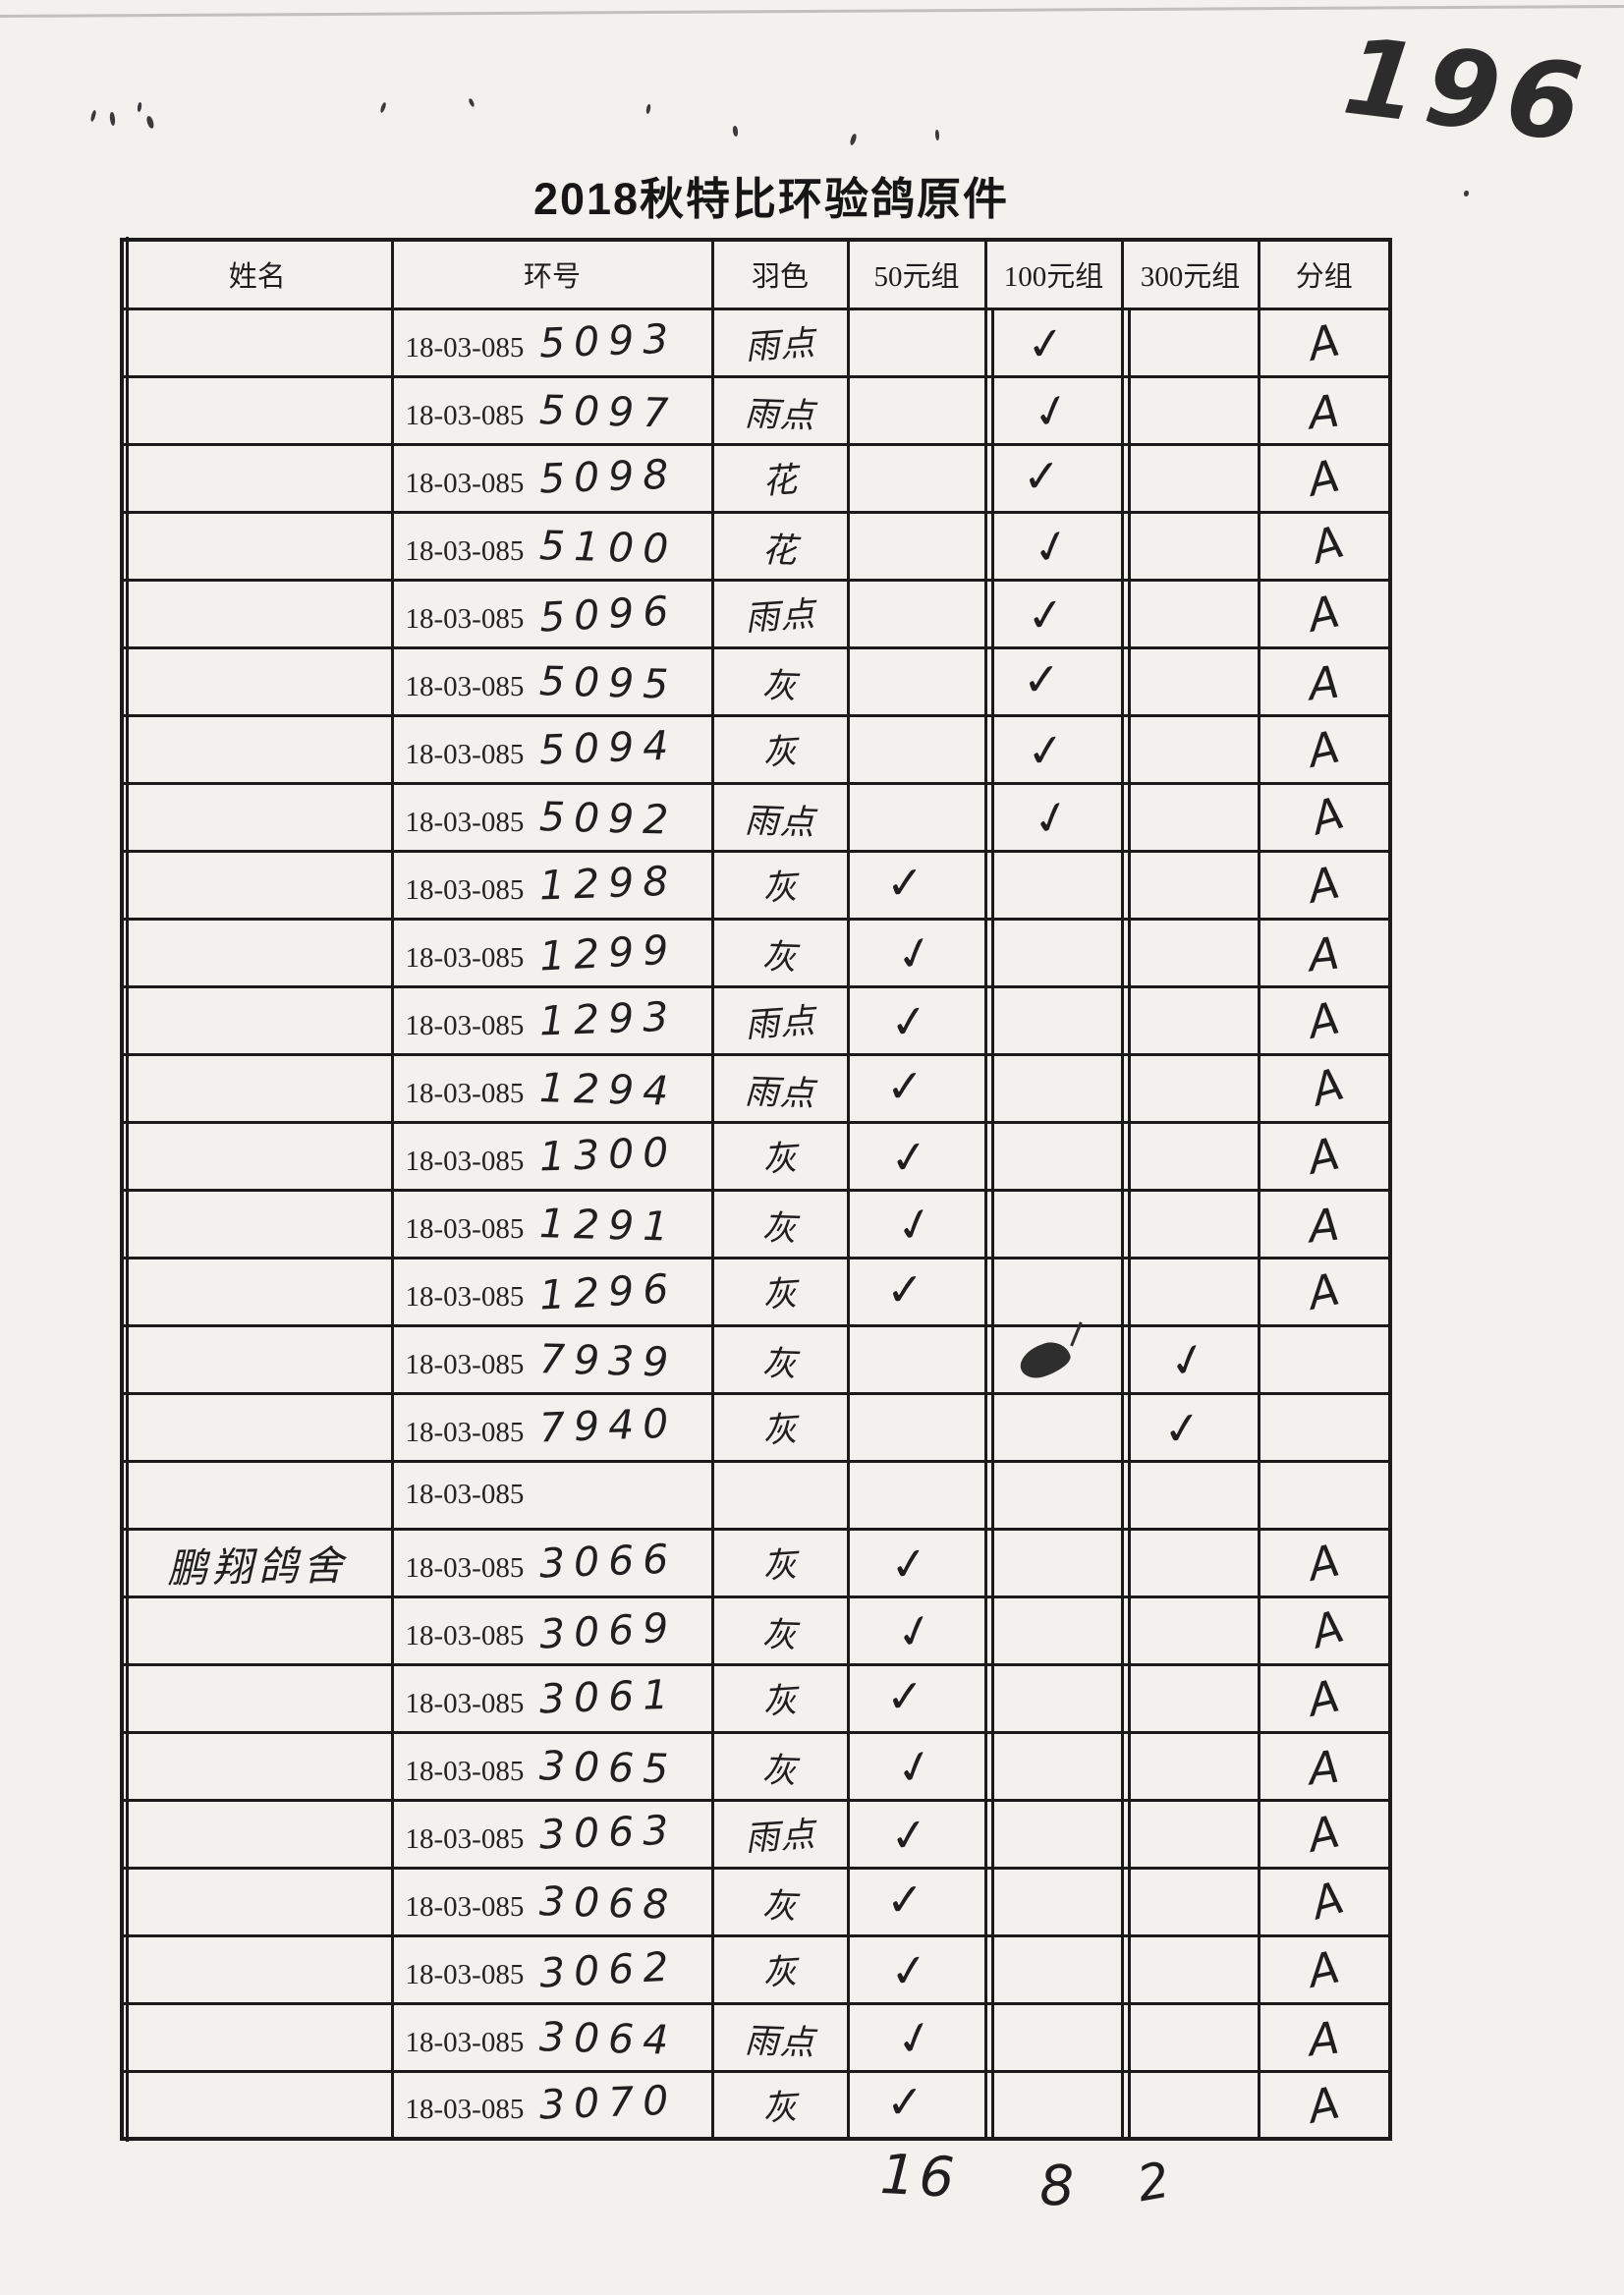  I want to click on table-row: 18-03-085 5092 雨点 ✓ A, so click(756, 818).